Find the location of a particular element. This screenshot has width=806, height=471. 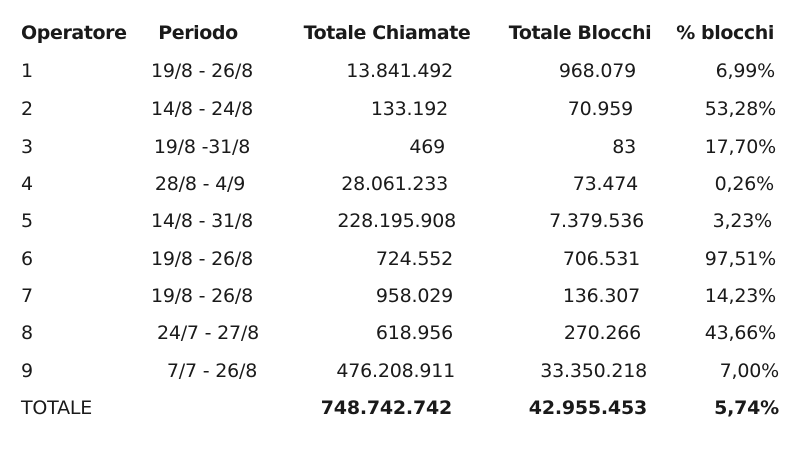

cell-totale-chiamate: 28.061.233 is located at coordinates (394, 184).